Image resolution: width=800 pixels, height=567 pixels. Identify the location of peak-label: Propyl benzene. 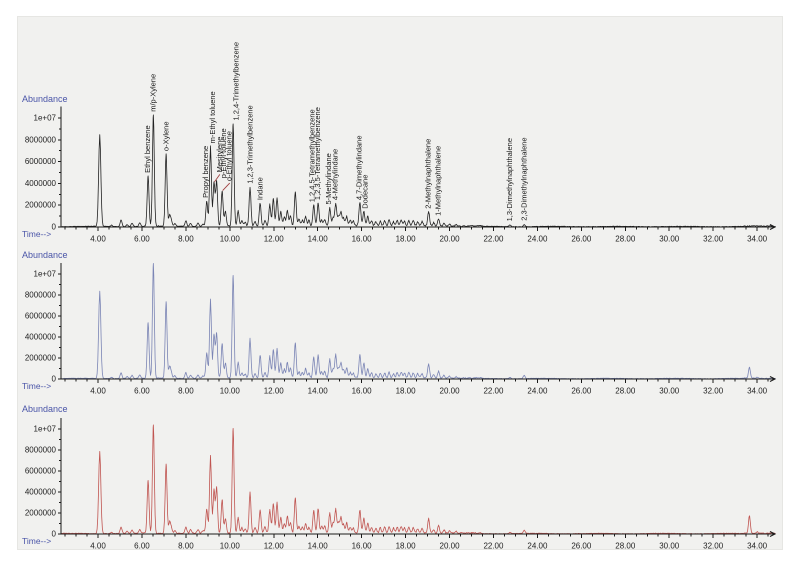
(205, 172).